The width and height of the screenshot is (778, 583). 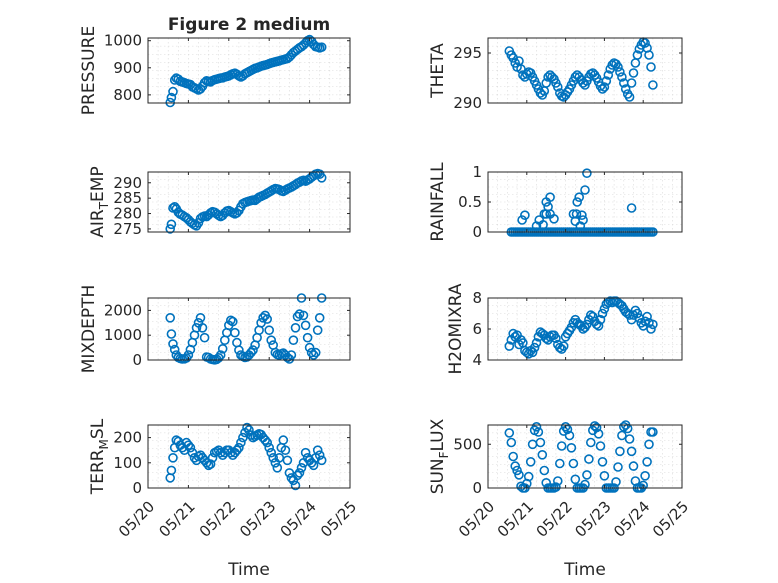 What do you see at coordinates (554, 519) in the screenshot?
I see `x-tick-label: 05/22` at bounding box center [554, 519].